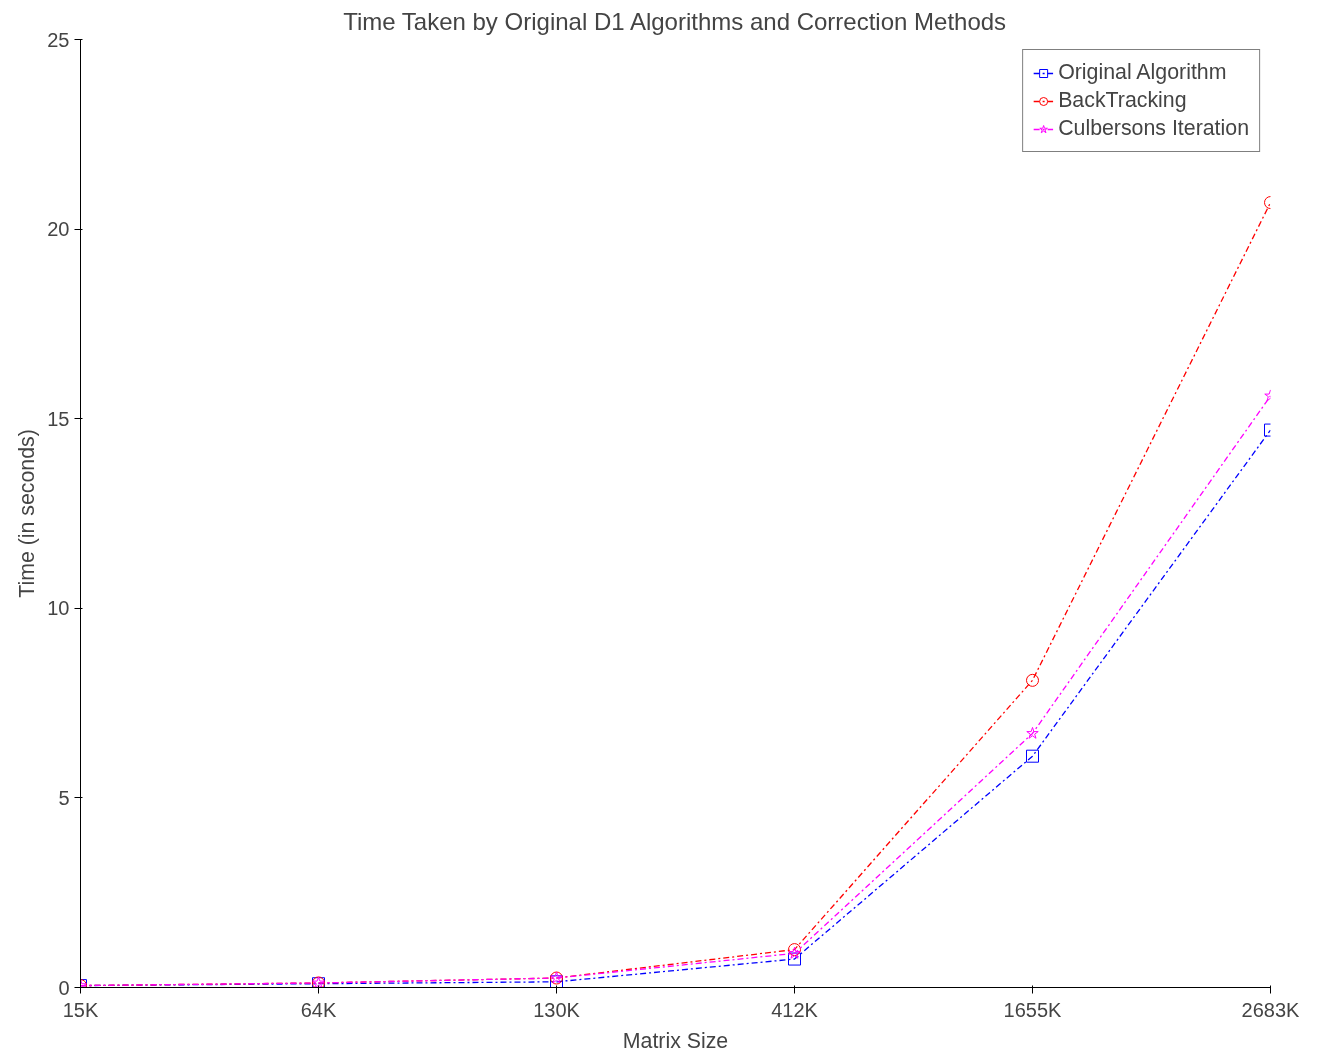 The width and height of the screenshot is (1329, 1064). What do you see at coordinates (675, 21) in the screenshot?
I see `chart-title: Time Taken by Original D1 Algorithms and Correction Methods` at bounding box center [675, 21].